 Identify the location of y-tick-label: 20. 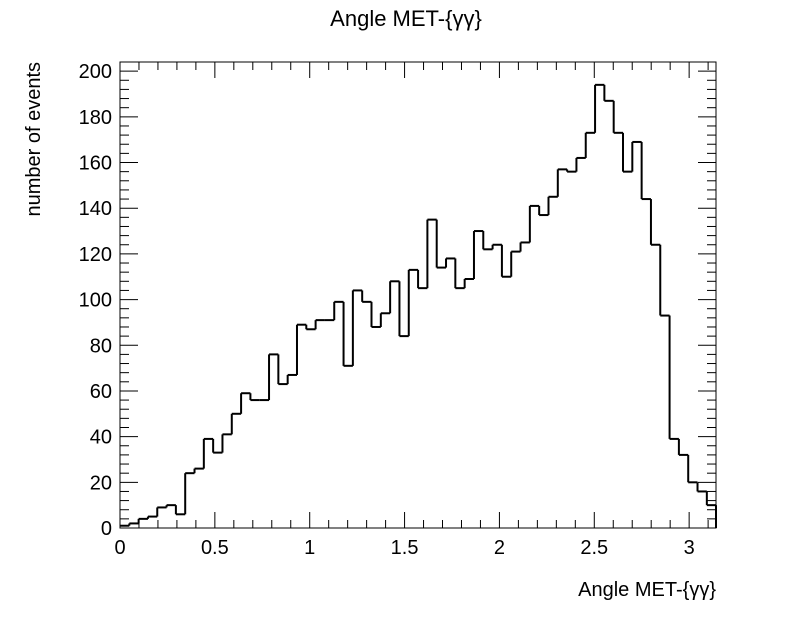
(101, 483).